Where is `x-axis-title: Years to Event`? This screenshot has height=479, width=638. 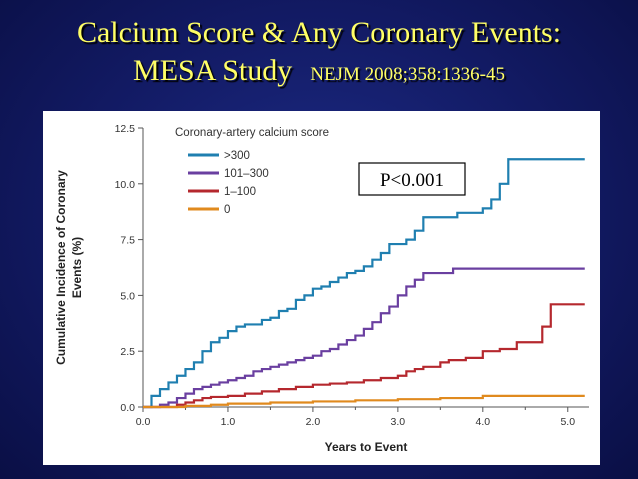 x-axis-title: Years to Event is located at coordinates (366, 447).